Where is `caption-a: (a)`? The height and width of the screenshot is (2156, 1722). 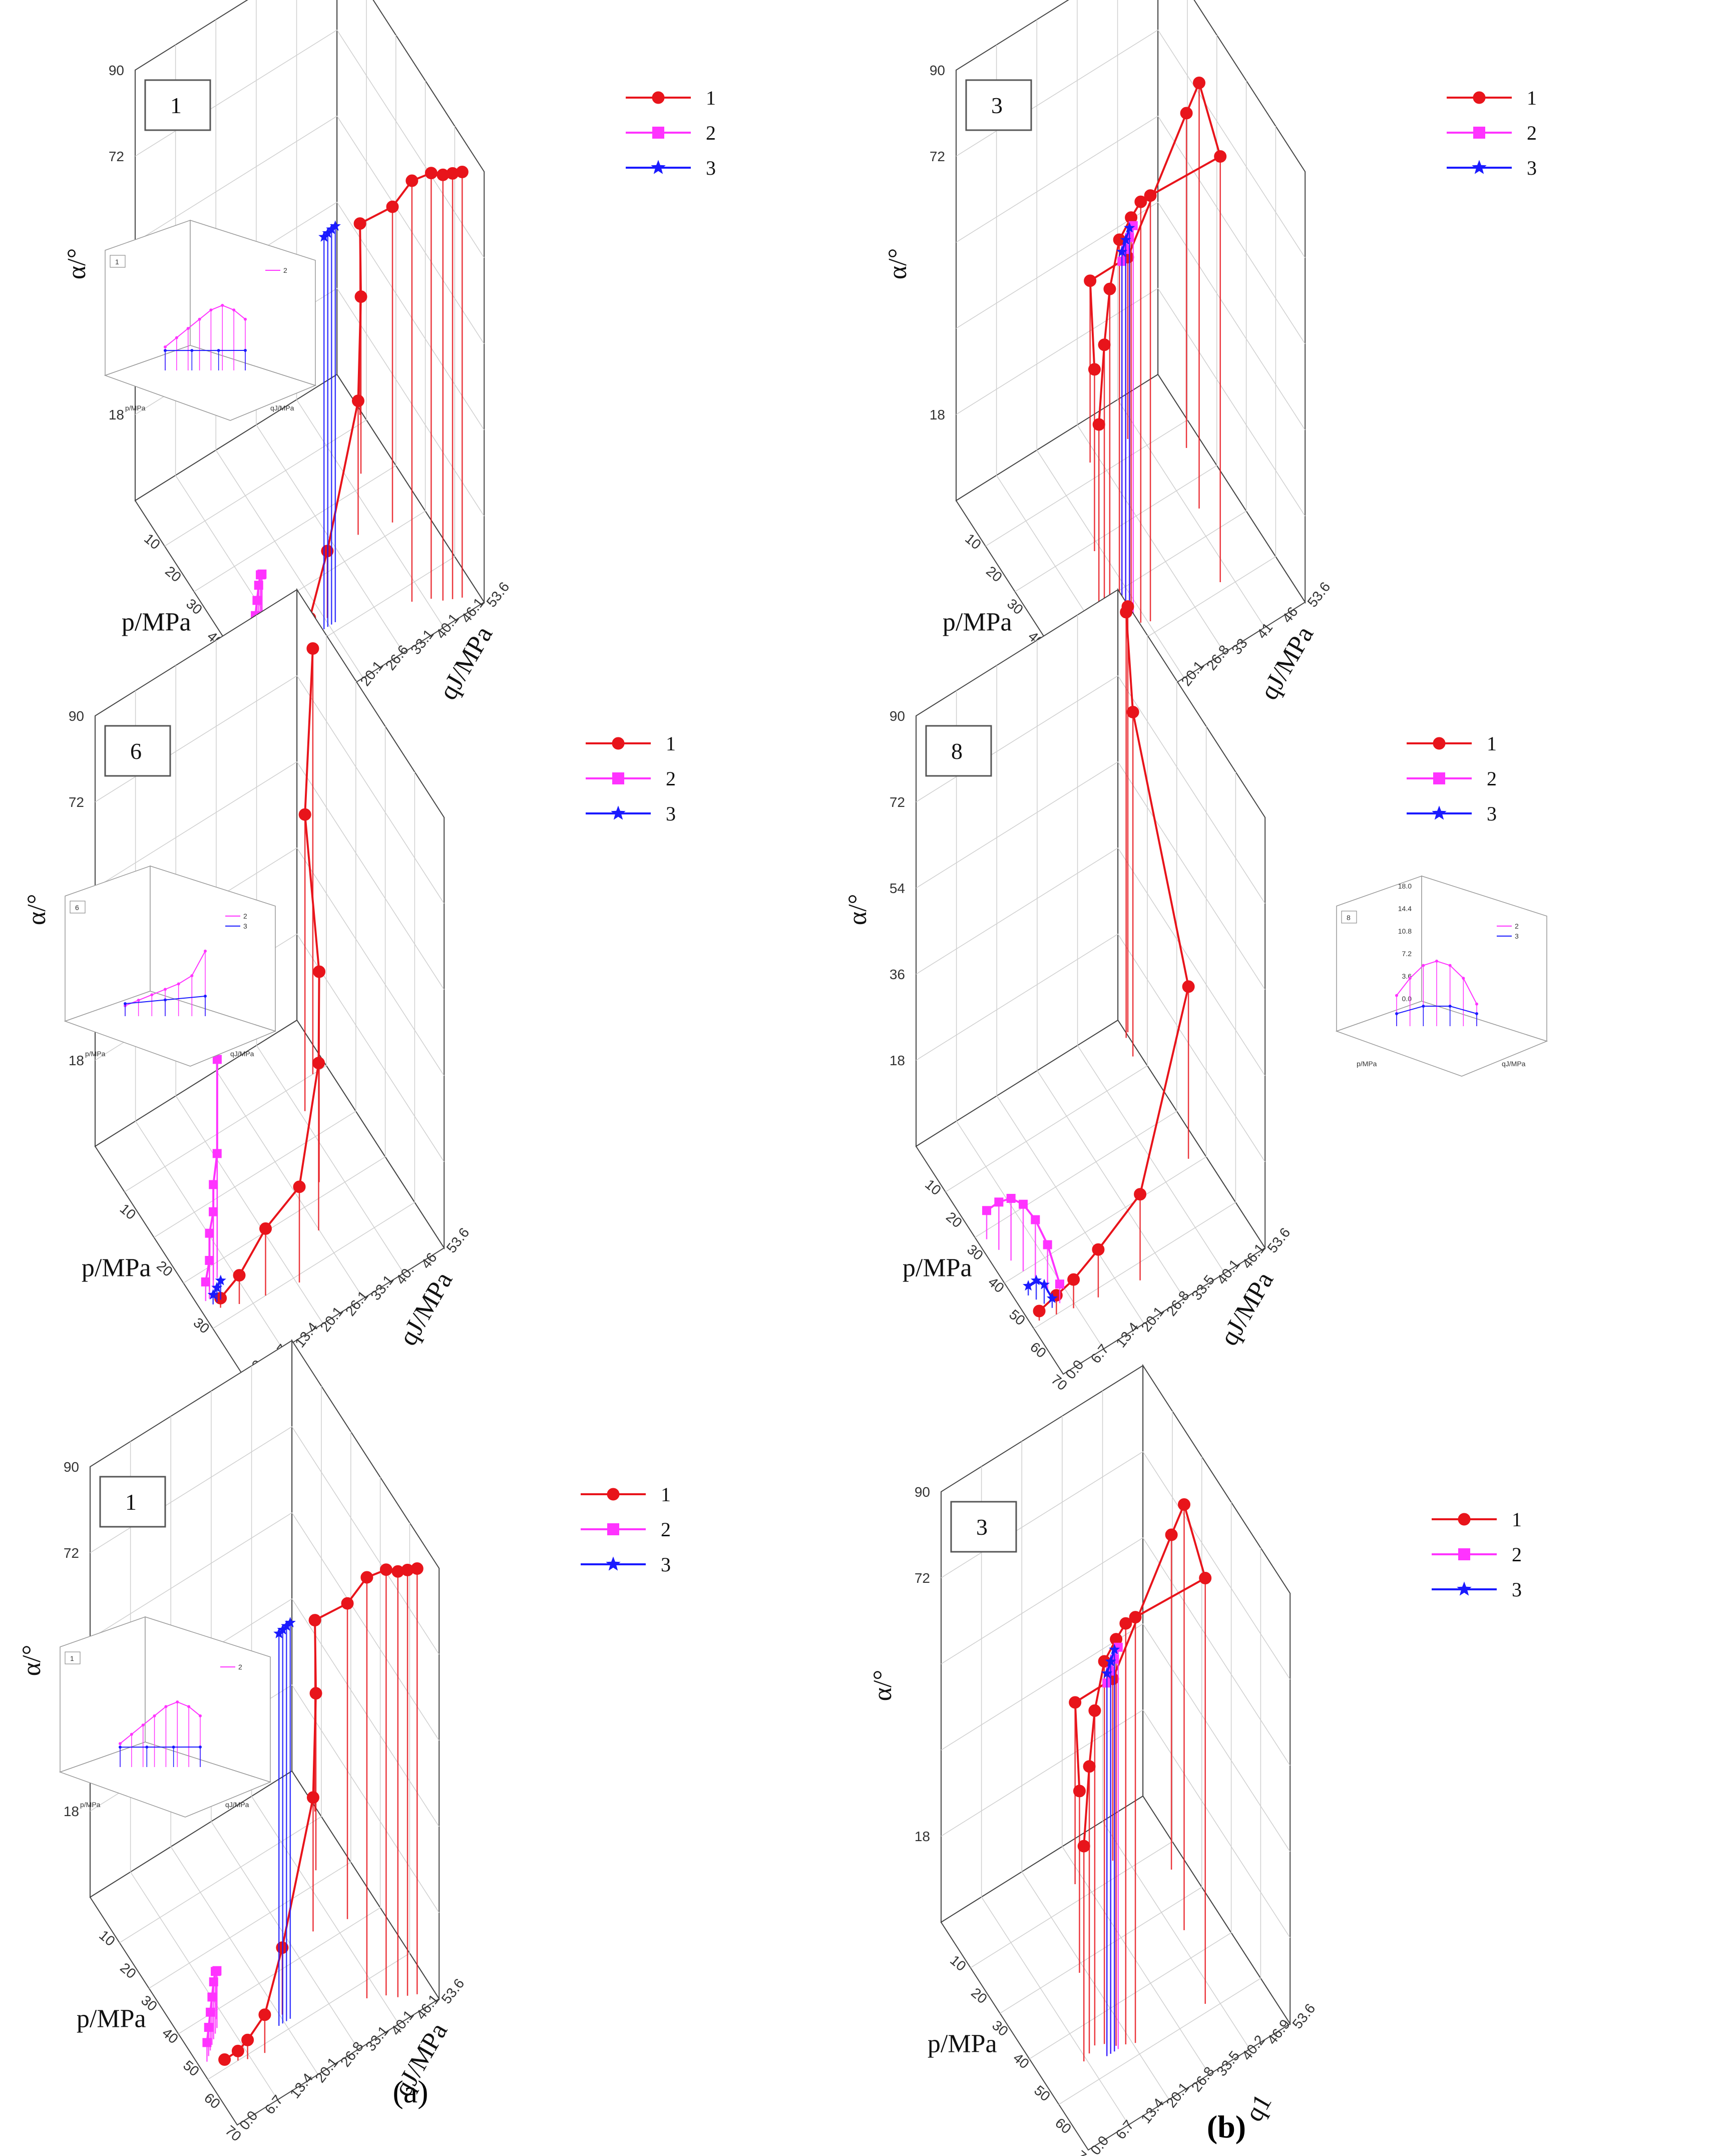 caption-a: (a) is located at coordinates (410, 2092).